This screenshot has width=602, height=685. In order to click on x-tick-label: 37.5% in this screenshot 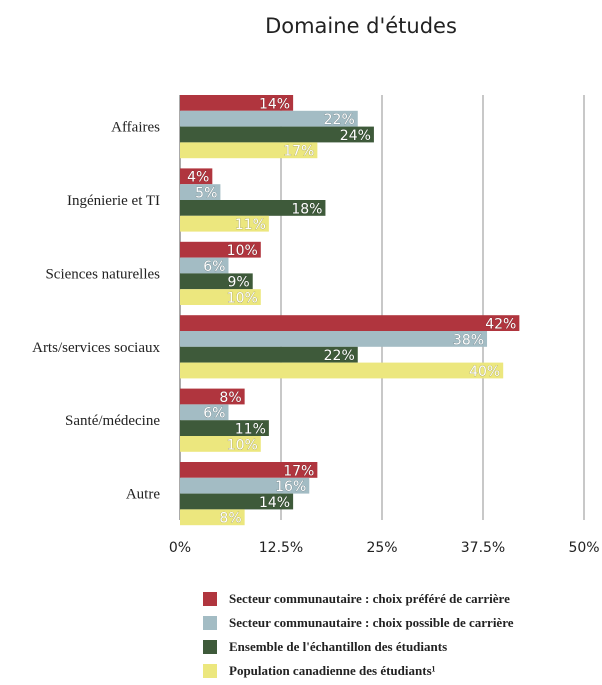, I will do `click(483, 548)`.